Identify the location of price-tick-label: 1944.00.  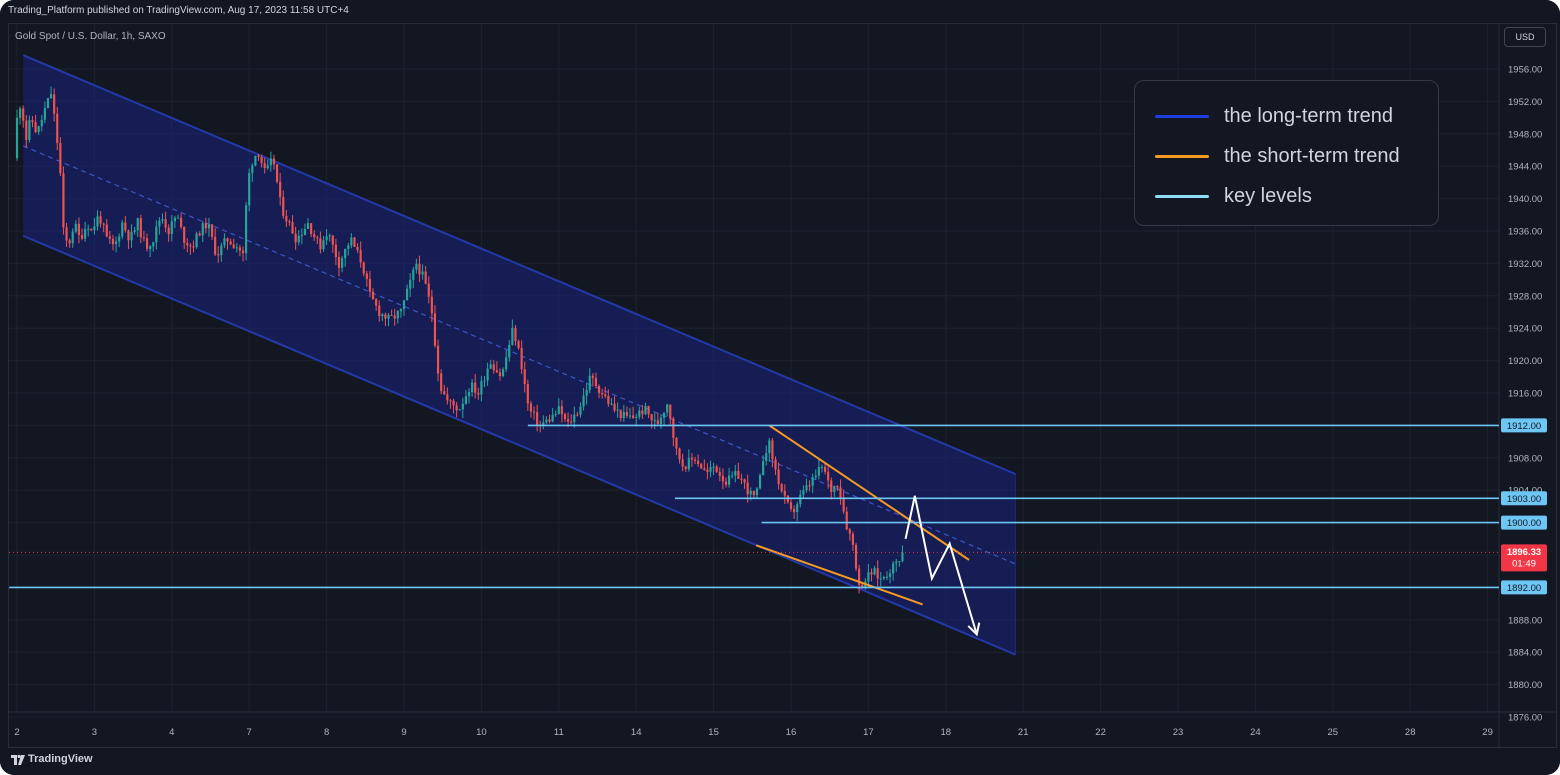
(1525, 167).